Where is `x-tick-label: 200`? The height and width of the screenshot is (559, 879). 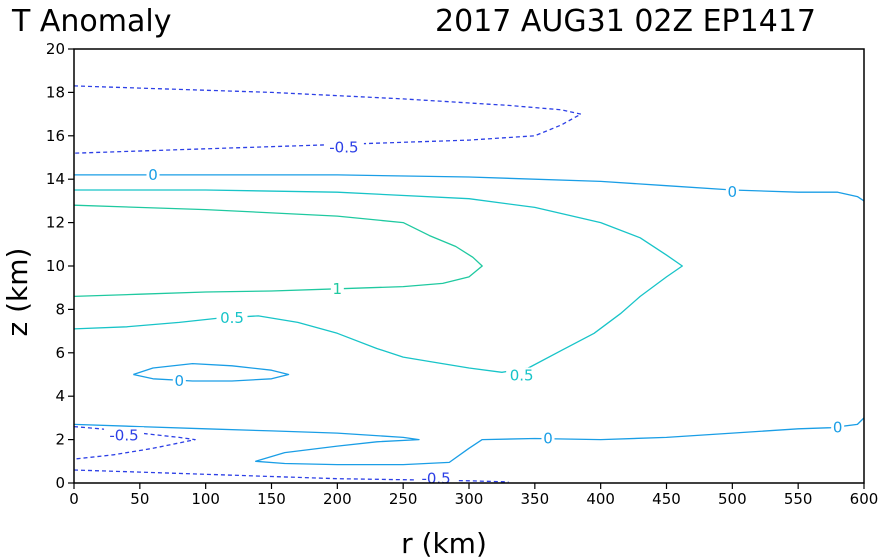 x-tick-label: 200 is located at coordinates (337, 499).